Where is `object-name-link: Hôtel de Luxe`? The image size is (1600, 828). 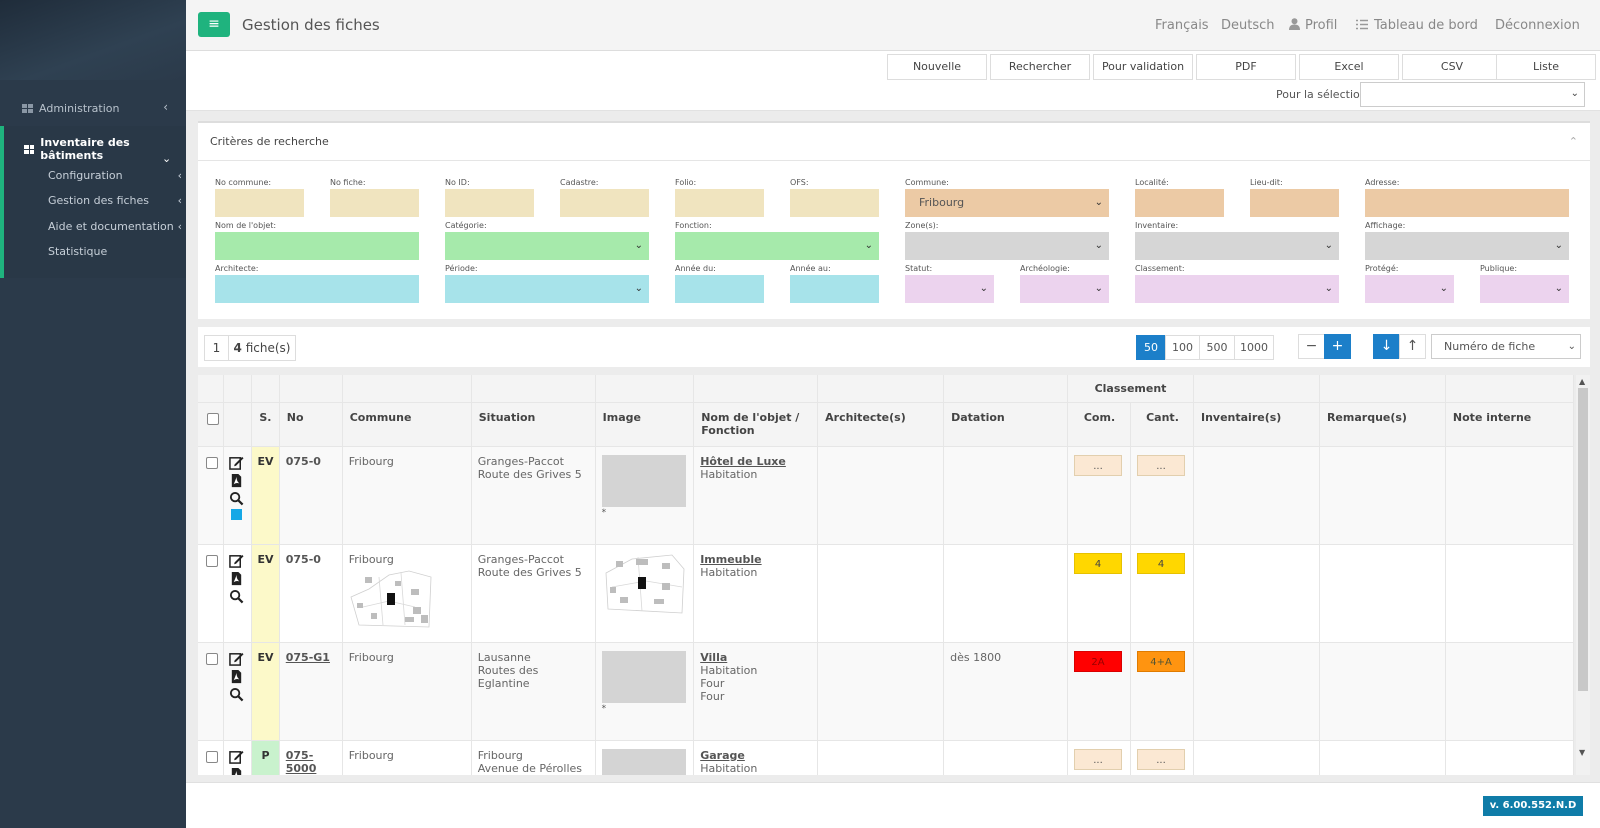
object-name-link: Hôtel de Luxe is located at coordinates (743, 461).